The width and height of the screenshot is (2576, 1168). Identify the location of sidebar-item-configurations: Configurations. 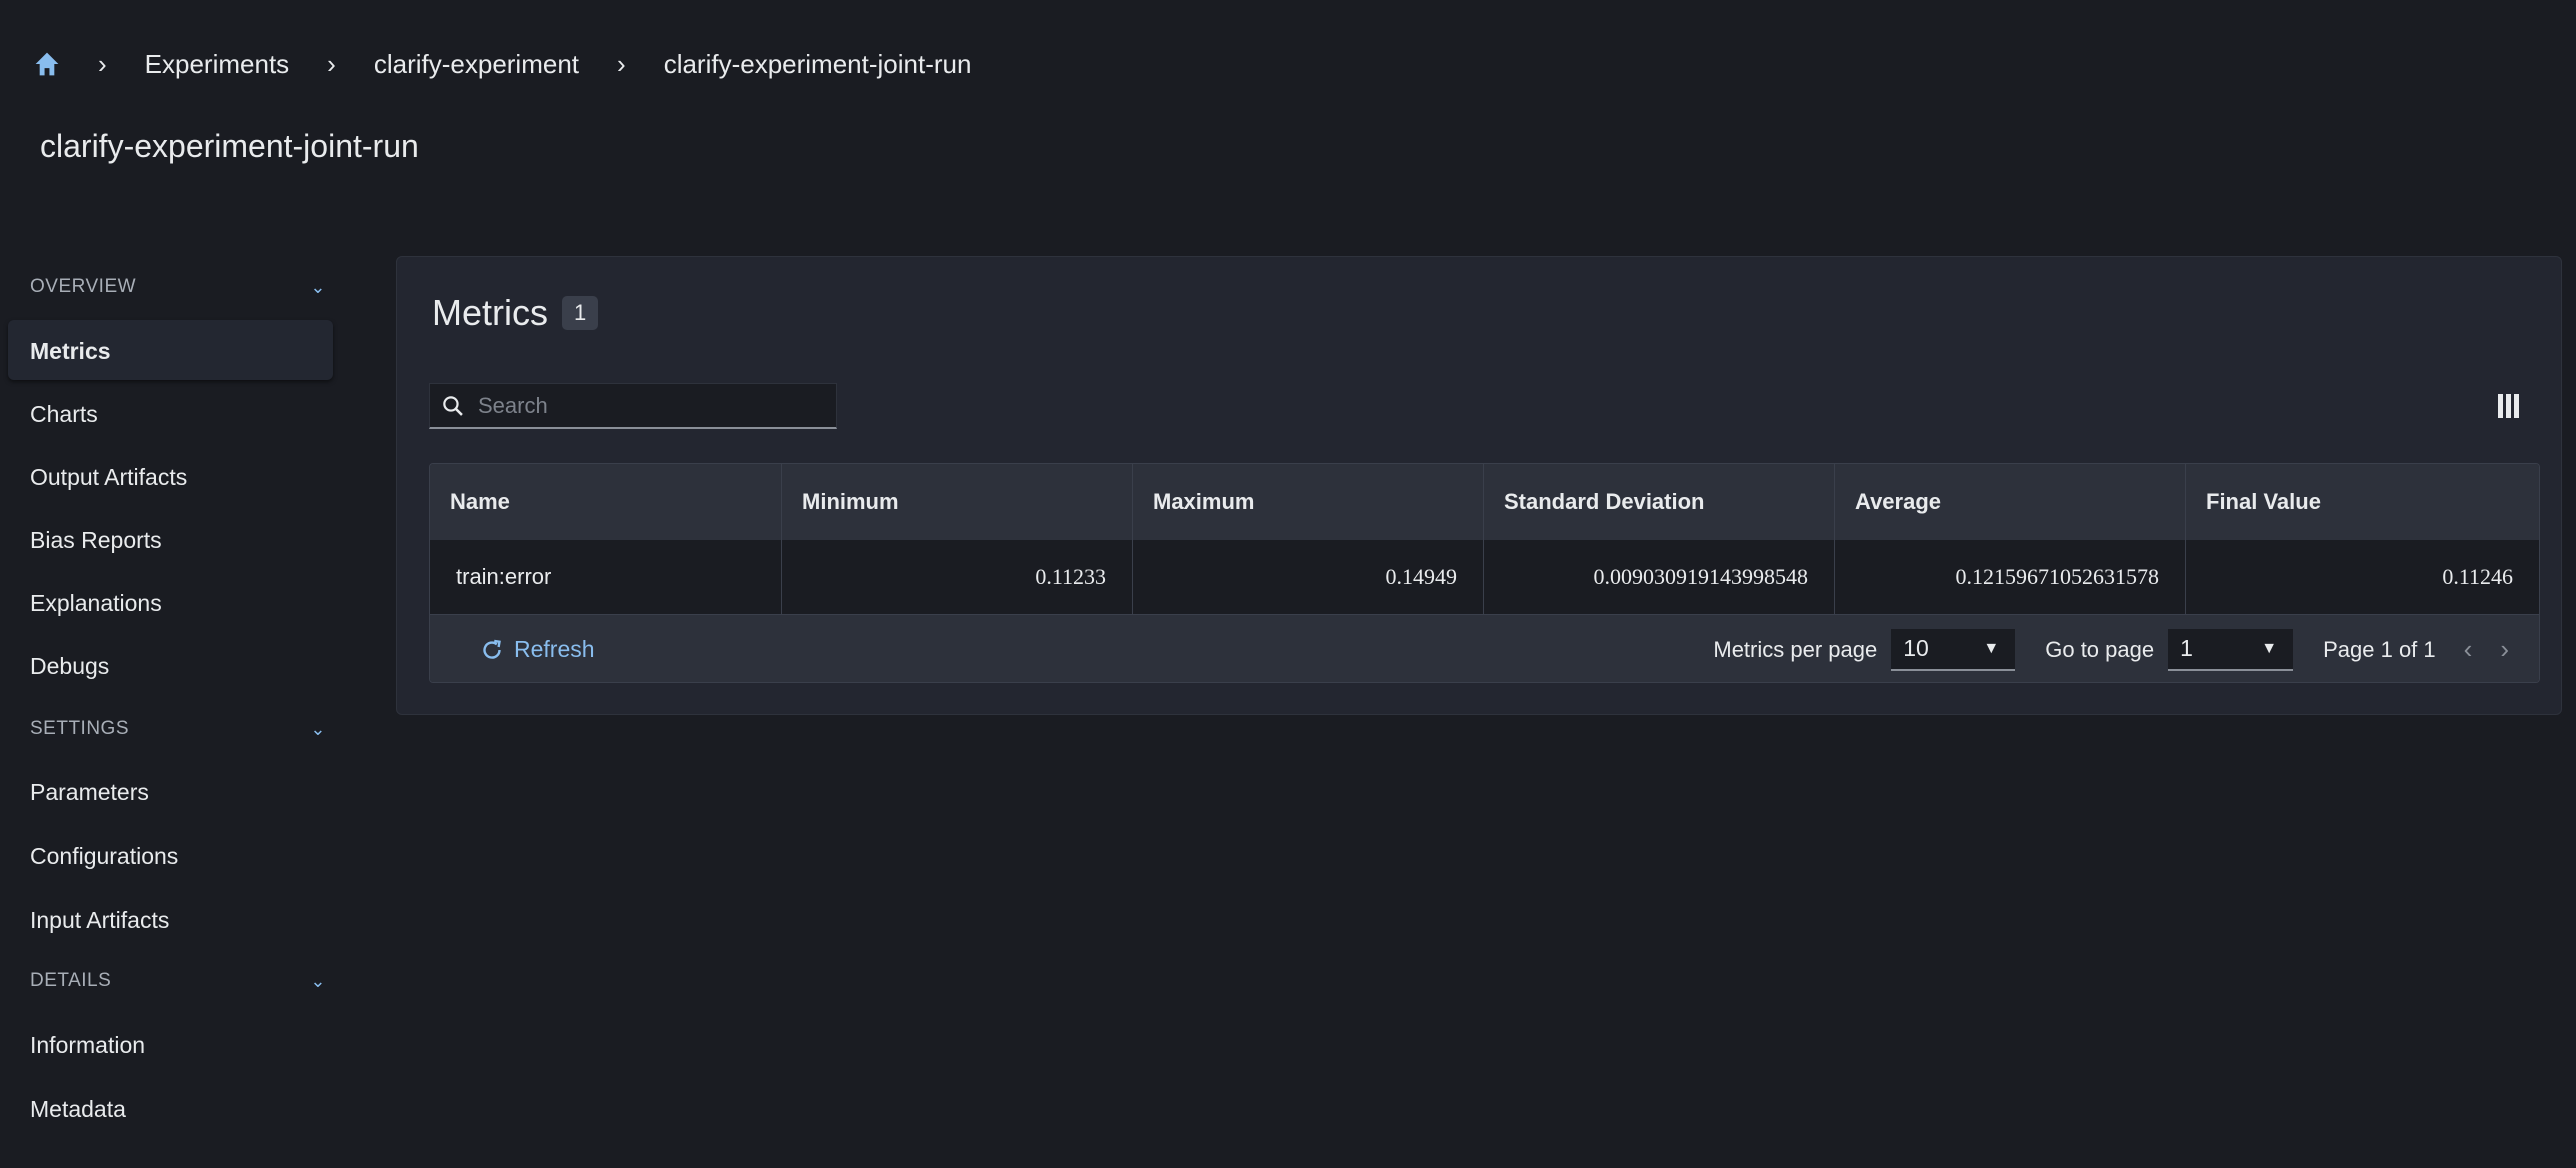
(104, 856).